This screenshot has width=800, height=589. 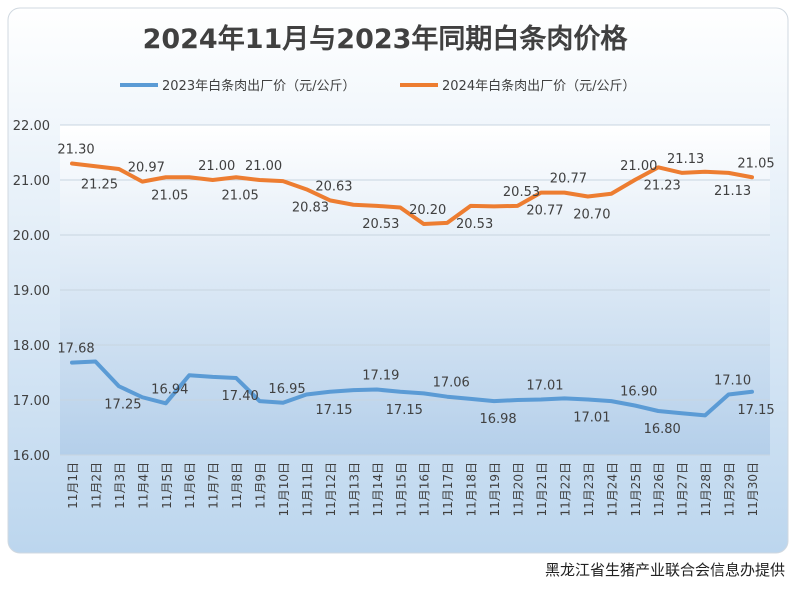 I want to click on data-label: 17.25, so click(x=122, y=404).